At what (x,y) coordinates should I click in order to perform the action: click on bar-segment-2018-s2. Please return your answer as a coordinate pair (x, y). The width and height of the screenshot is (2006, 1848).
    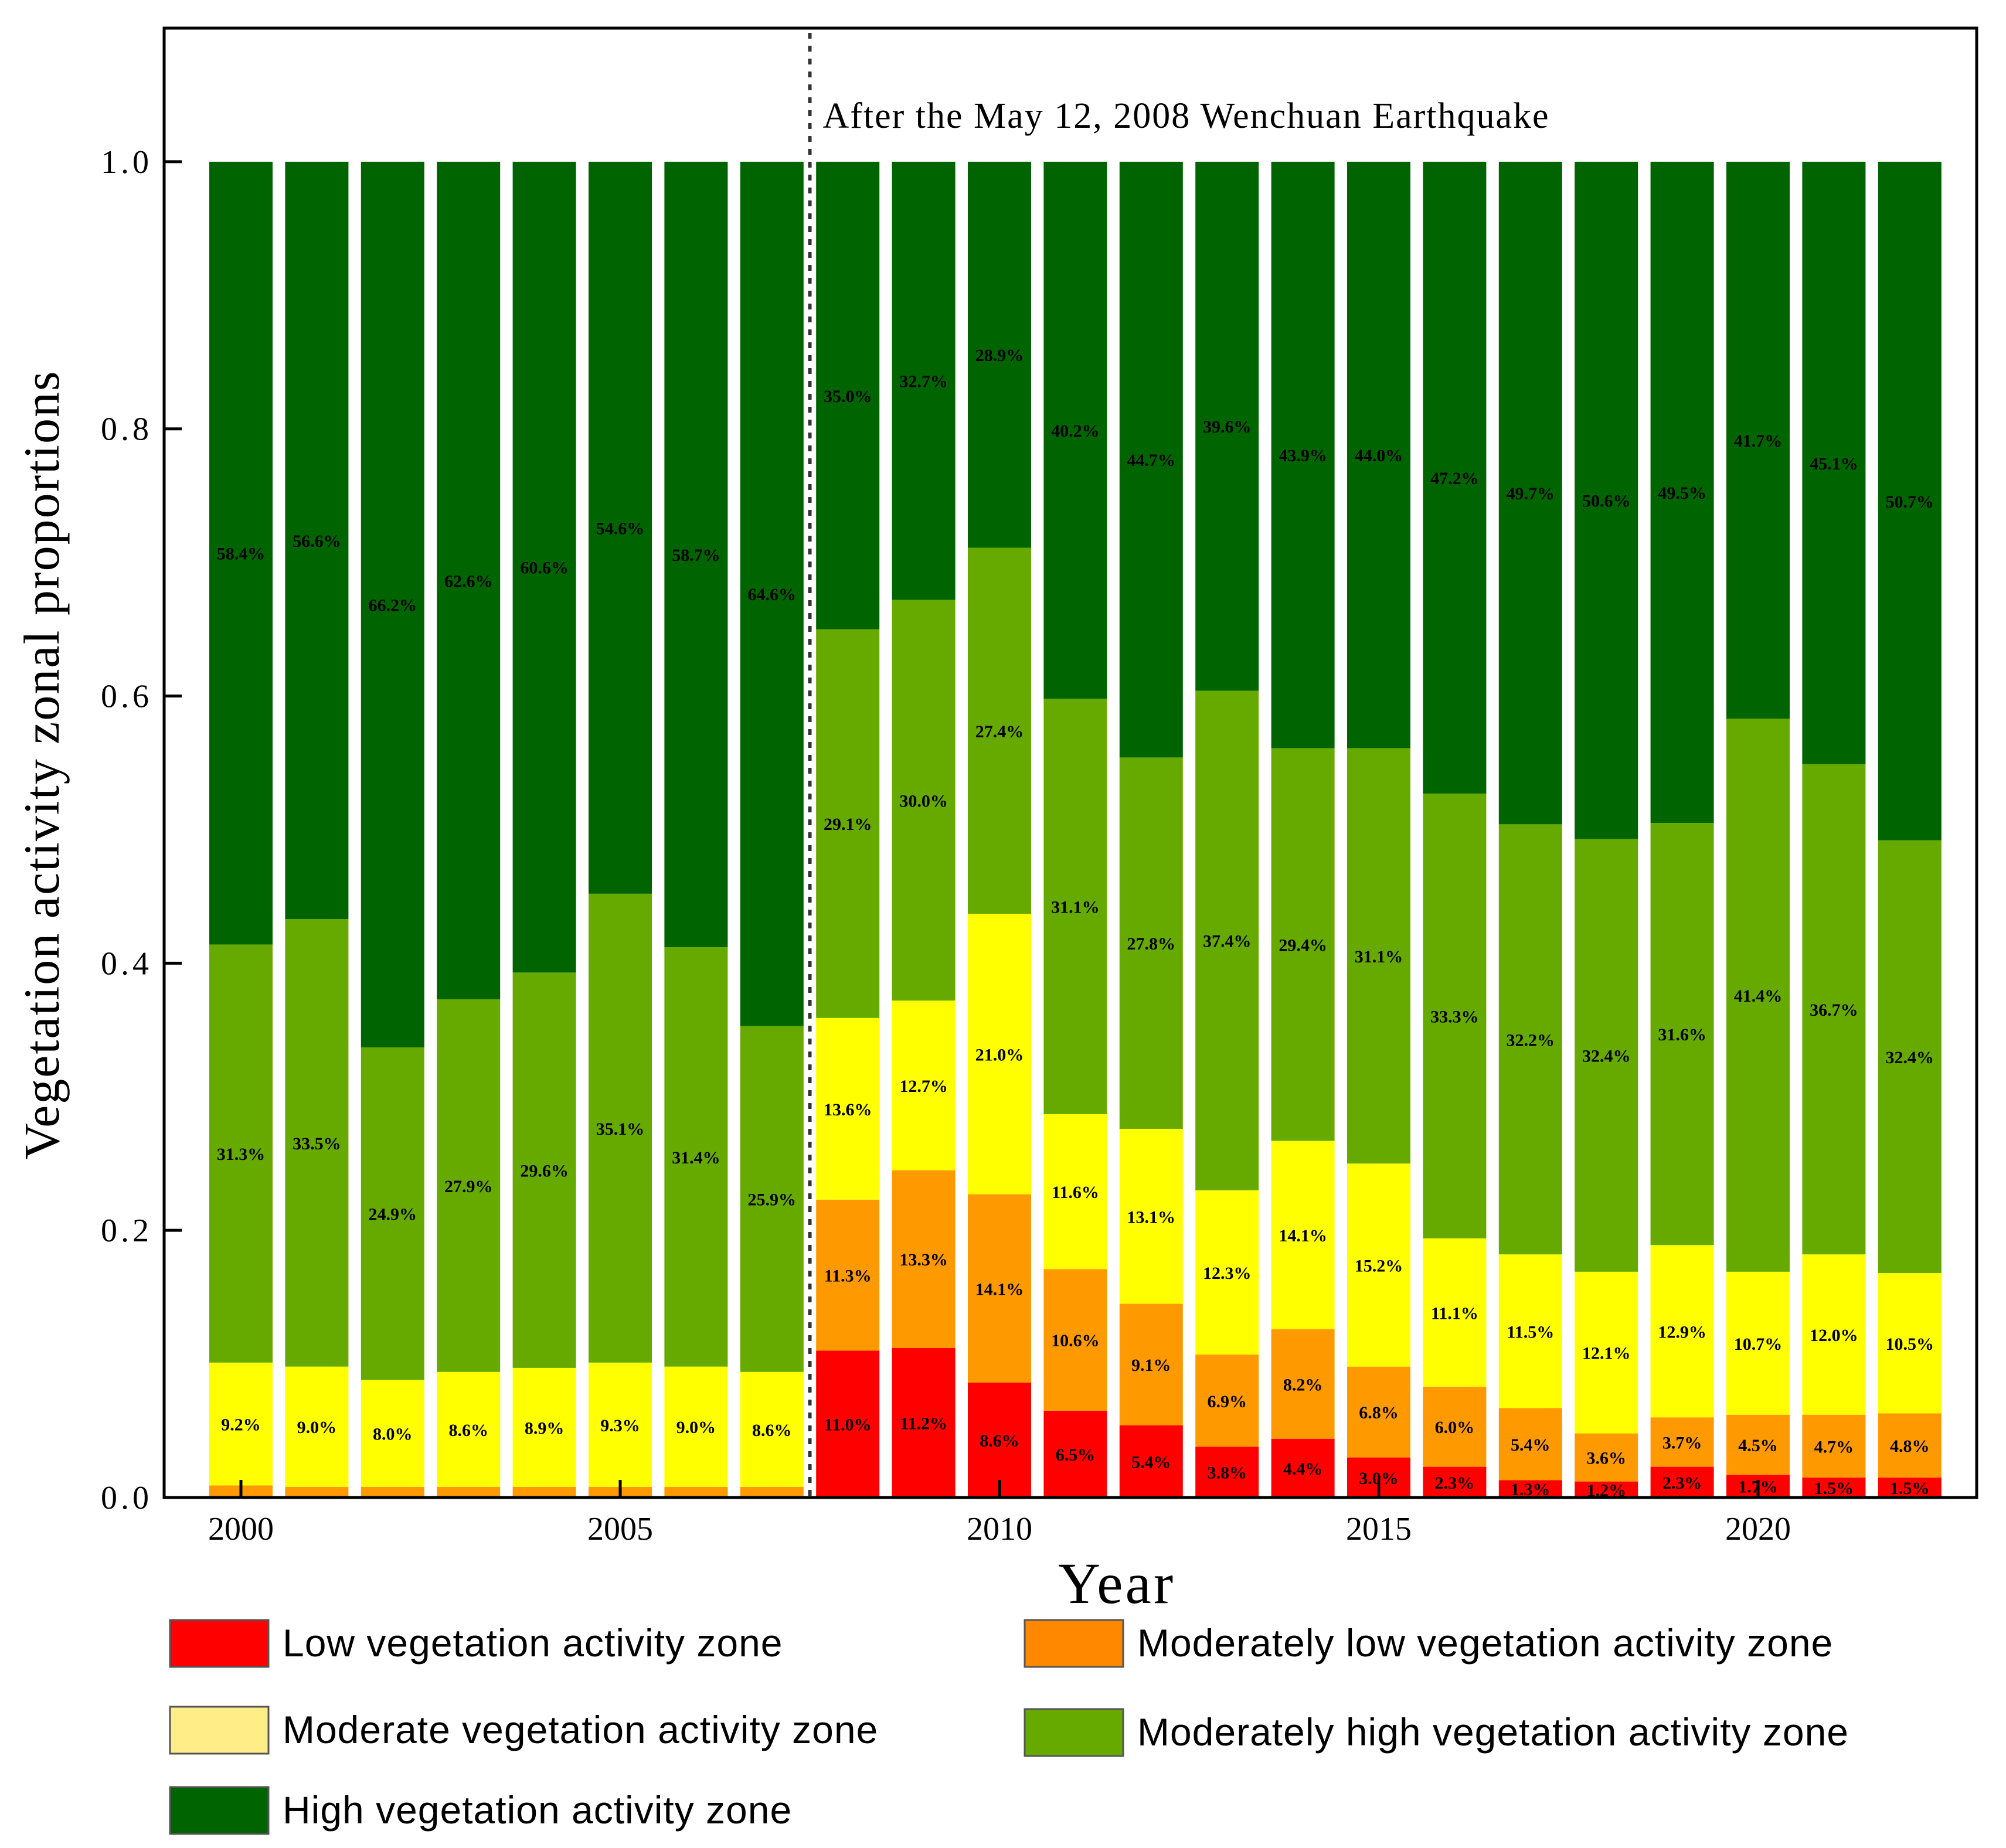
    Looking at the image, I should click on (1606, 1352).